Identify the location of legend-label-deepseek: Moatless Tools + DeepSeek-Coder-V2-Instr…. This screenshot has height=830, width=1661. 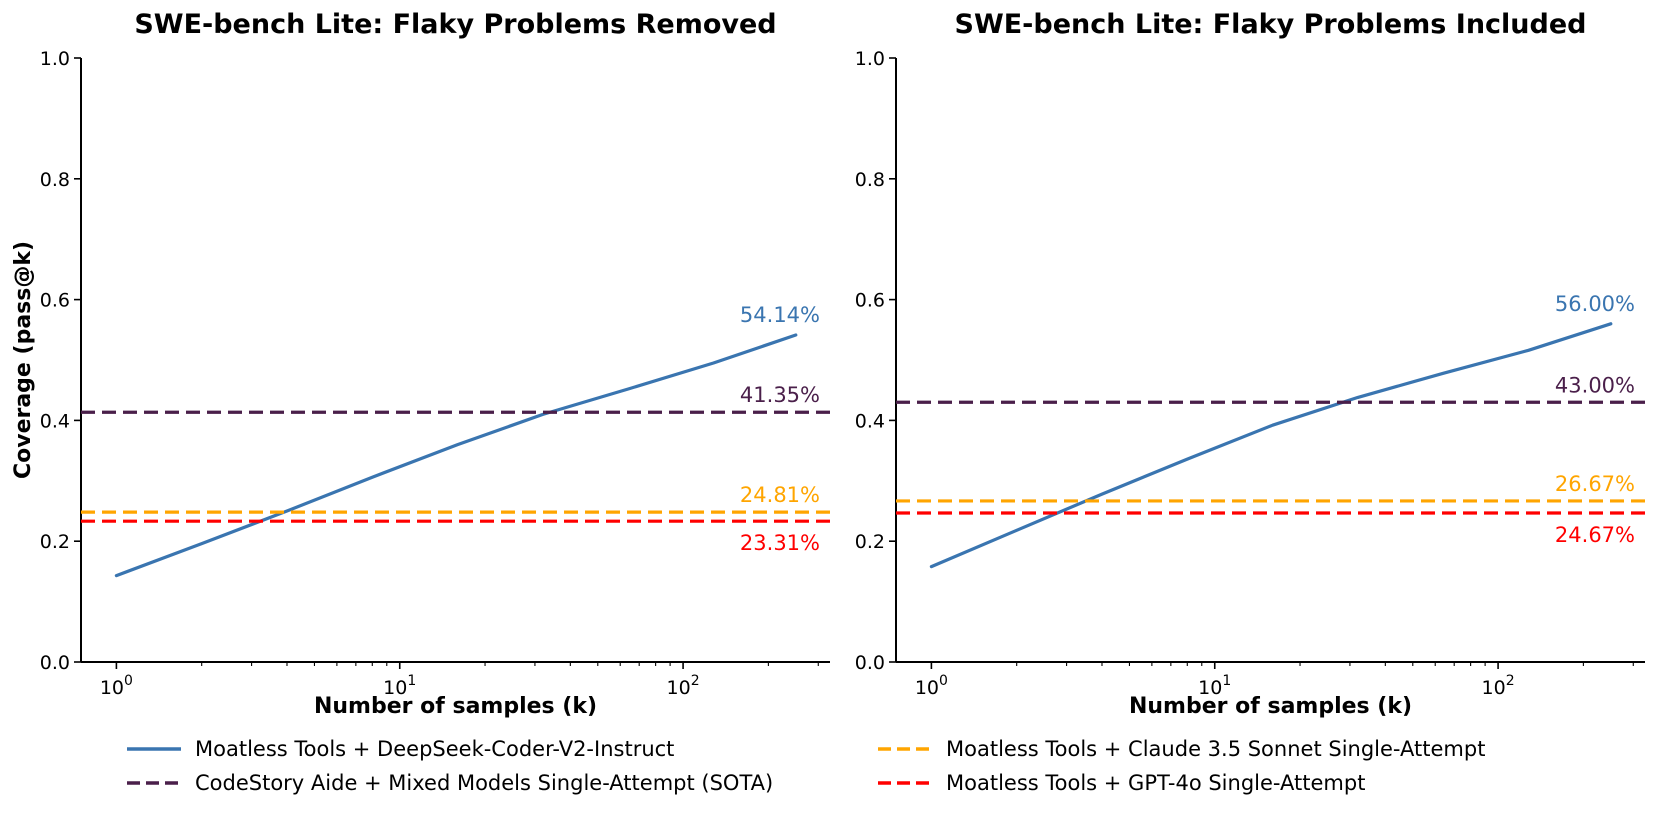
(435, 749).